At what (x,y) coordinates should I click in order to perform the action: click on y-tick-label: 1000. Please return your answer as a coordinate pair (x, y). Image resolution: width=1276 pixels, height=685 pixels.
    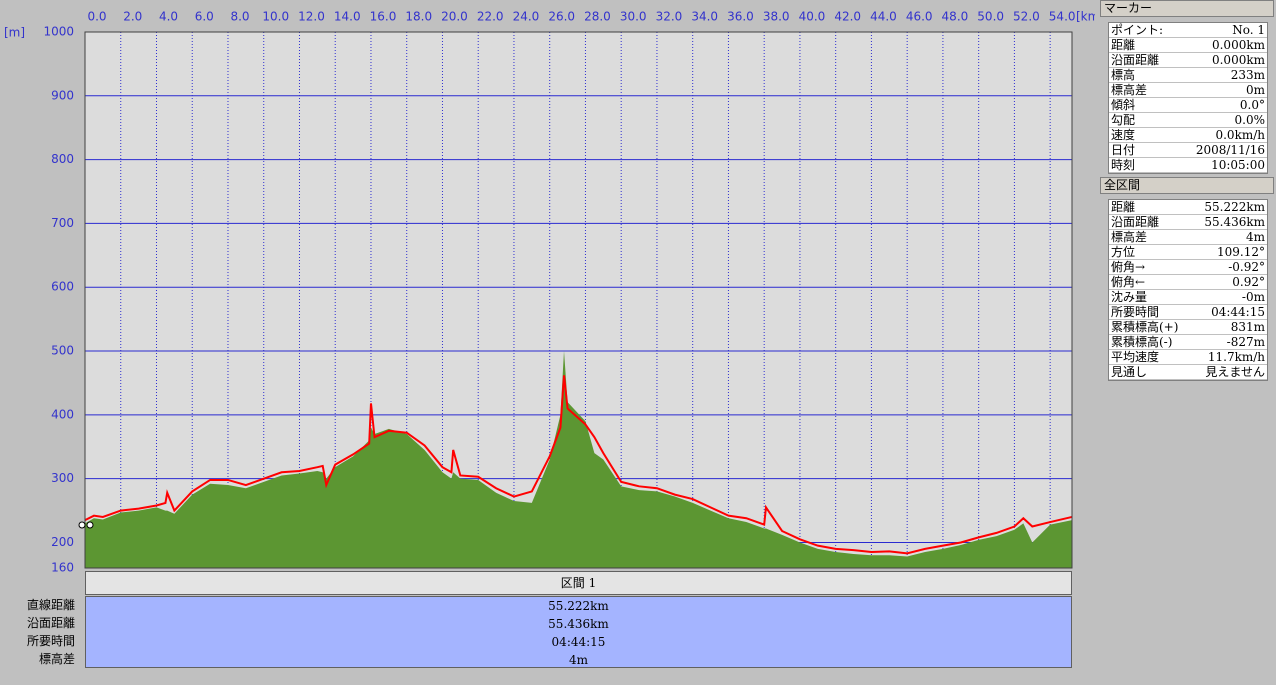
    Looking at the image, I should click on (58, 32).